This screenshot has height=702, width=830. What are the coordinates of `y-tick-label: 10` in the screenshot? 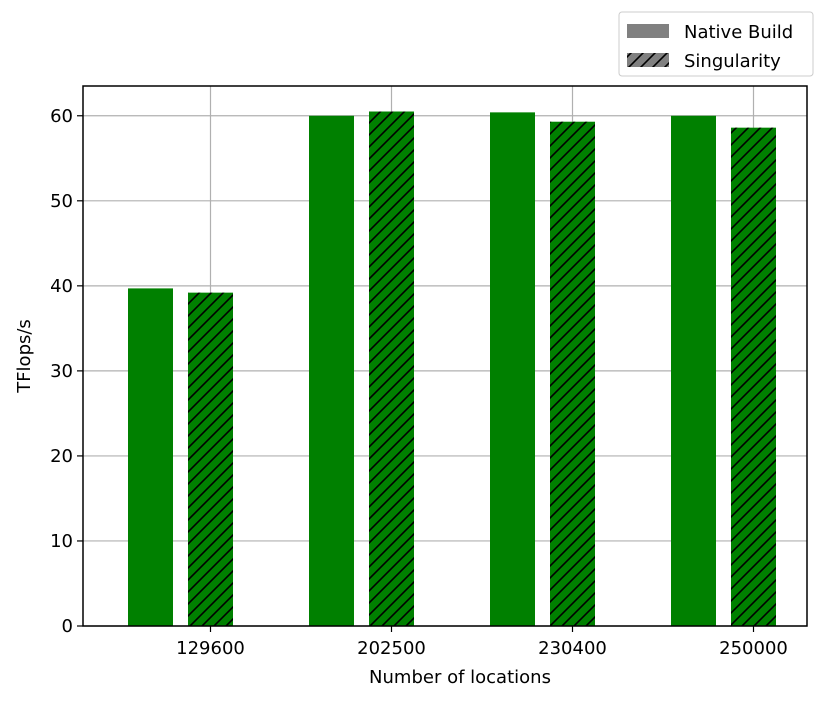 It's located at (61, 541).